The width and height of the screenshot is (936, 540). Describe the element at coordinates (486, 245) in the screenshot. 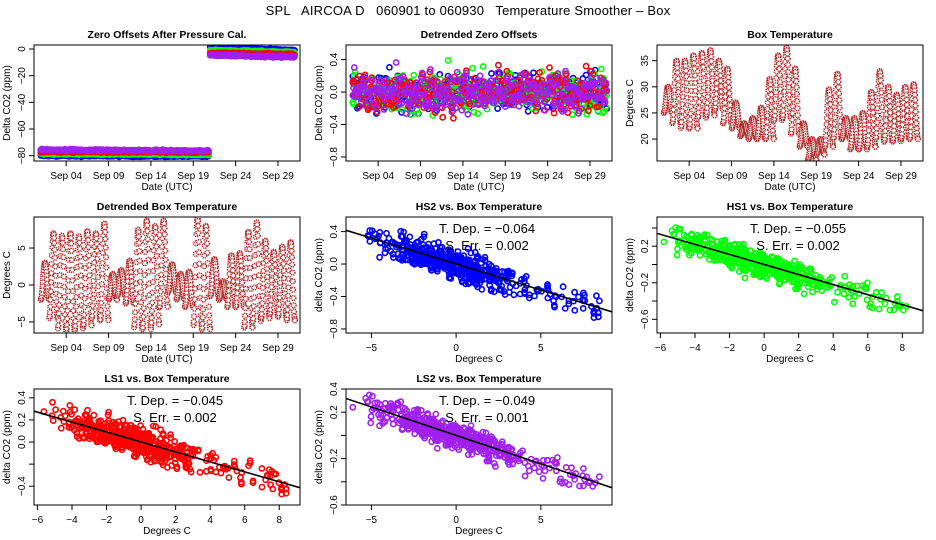

I see `annotation-text: S. Err. = 0.002` at that location.